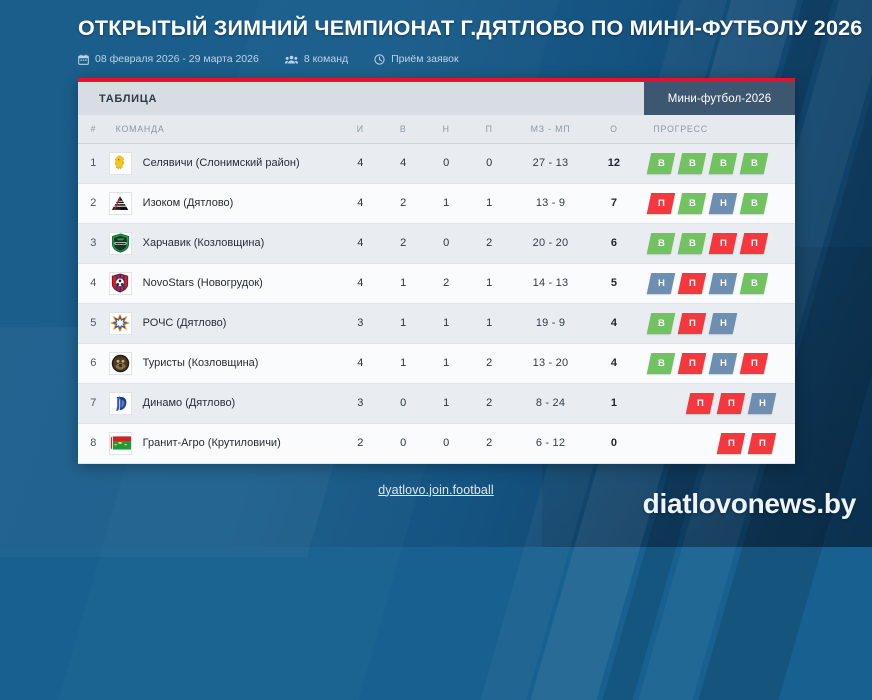 Image resolution: width=872 pixels, height=700 pixels. I want to click on column-header-lost: П, so click(489, 129).